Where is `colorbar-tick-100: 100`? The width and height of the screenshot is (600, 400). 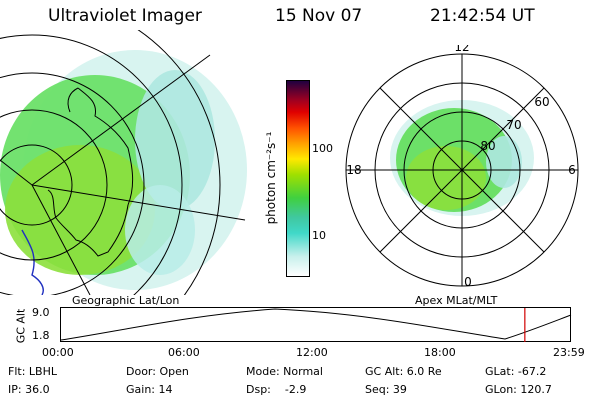
colorbar-tick-100: 100 is located at coordinates (322, 148).